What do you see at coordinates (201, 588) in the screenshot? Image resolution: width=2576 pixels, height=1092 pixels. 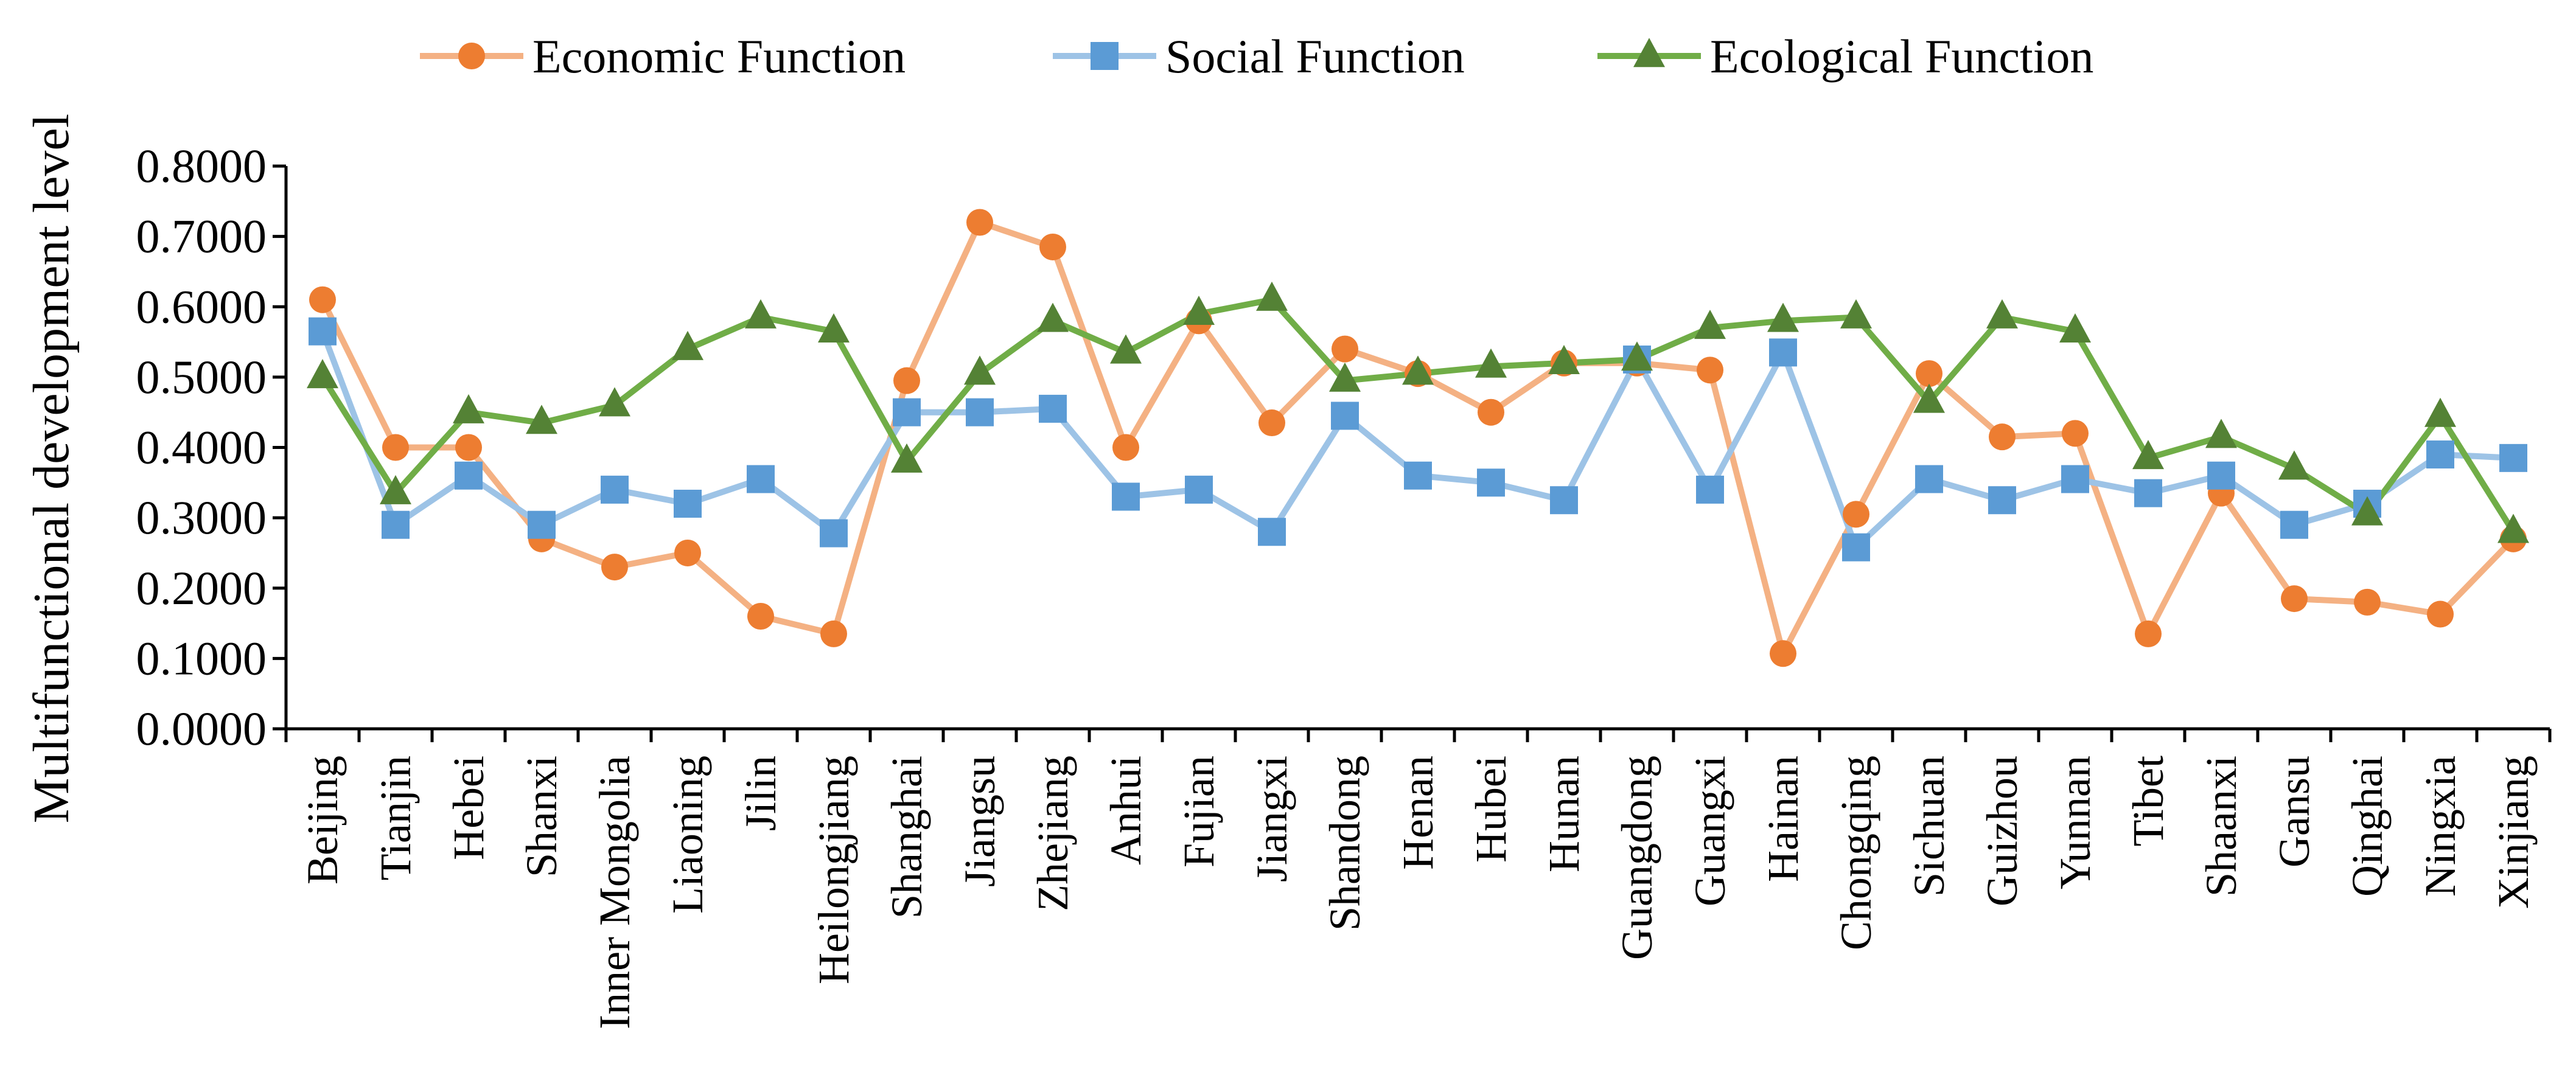 I see `y-tick-label: 0.2000` at bounding box center [201, 588].